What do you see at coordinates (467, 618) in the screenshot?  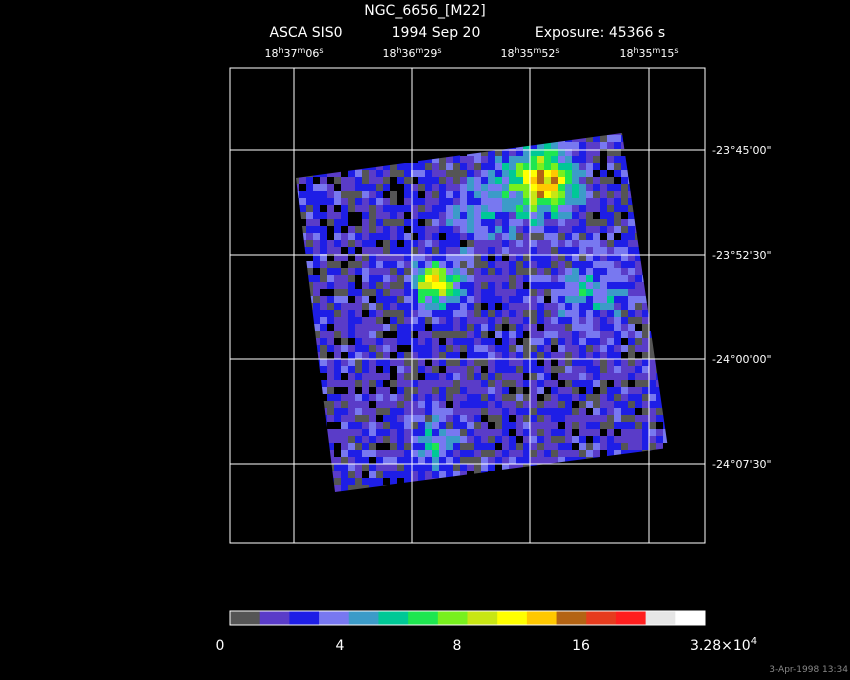 I see `colorbar-frame` at bounding box center [467, 618].